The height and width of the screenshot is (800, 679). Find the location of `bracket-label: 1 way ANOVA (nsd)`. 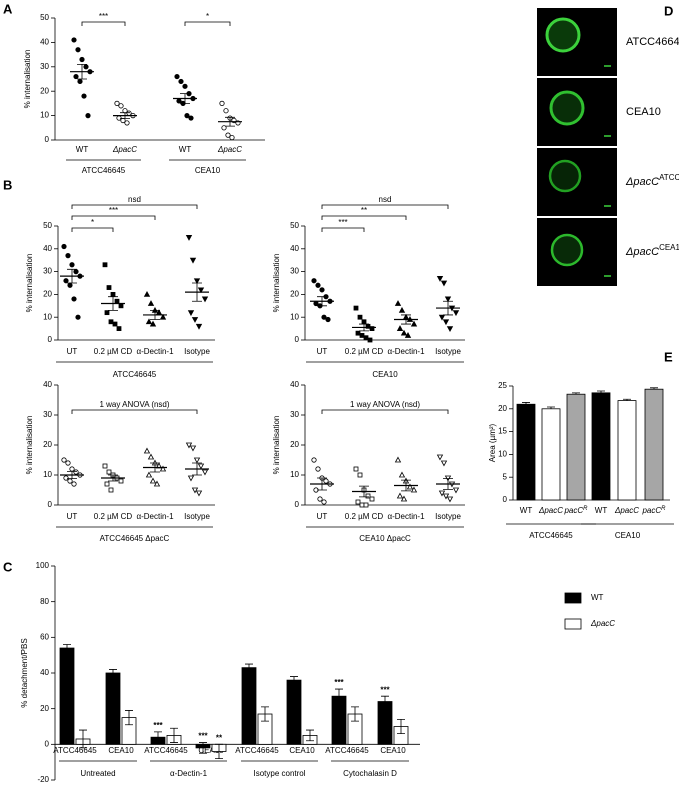

bracket-label: 1 way ANOVA (nsd) is located at coordinates (385, 404).